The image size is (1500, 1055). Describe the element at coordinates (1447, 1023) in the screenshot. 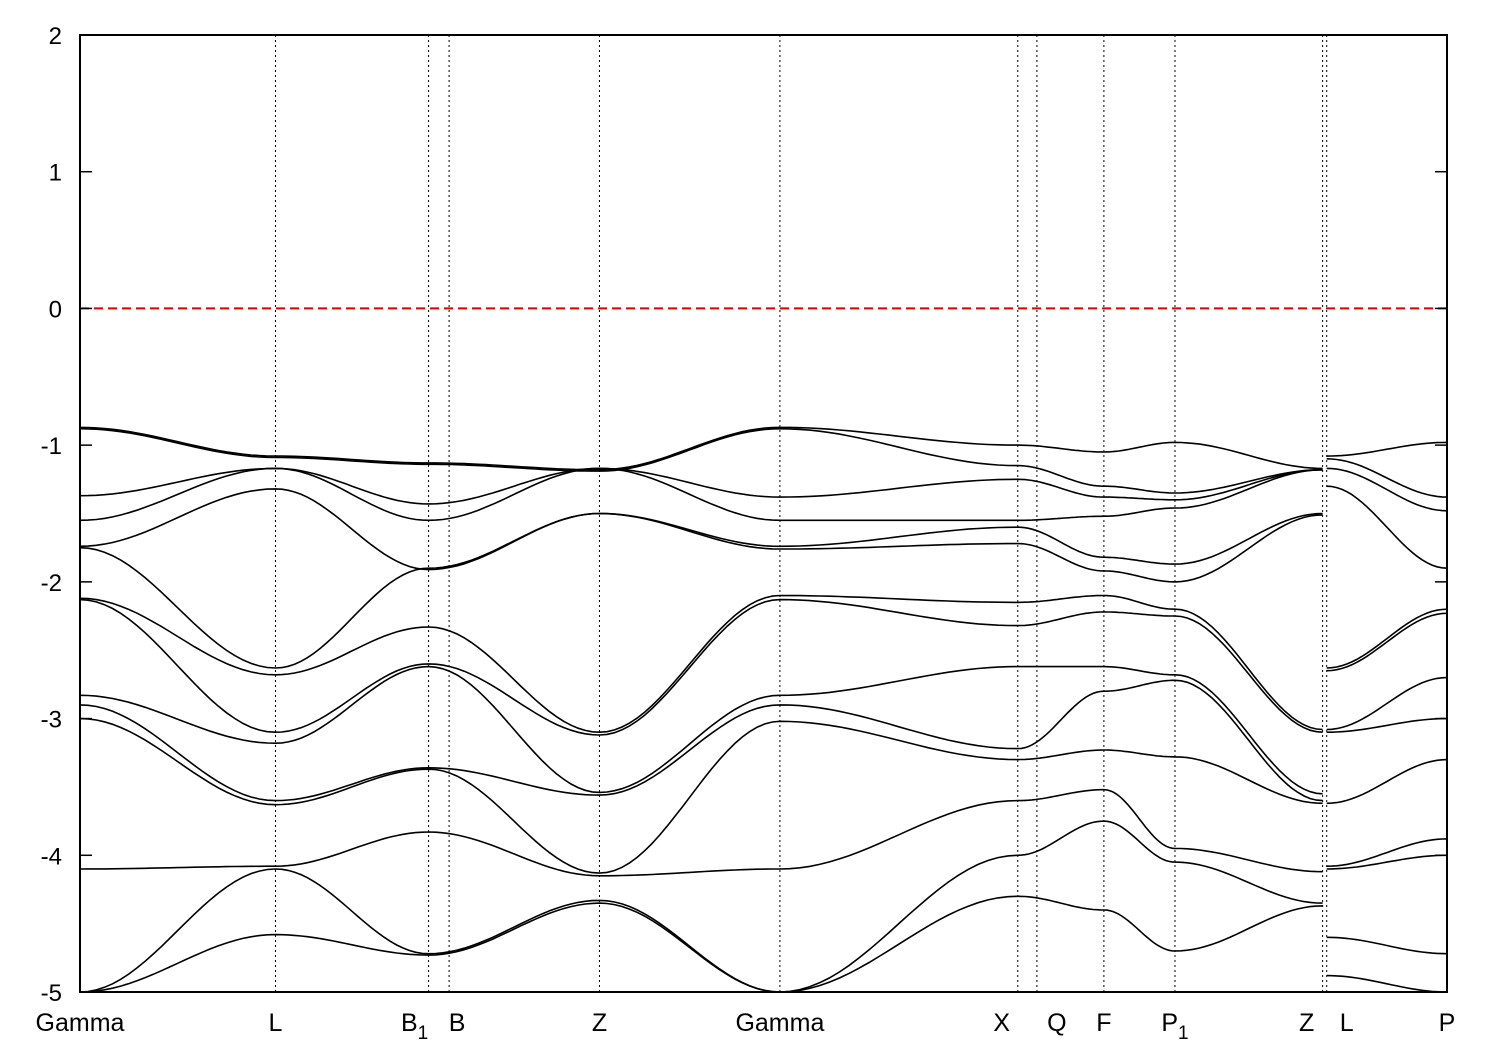

I see `x-tick-label: P` at that location.